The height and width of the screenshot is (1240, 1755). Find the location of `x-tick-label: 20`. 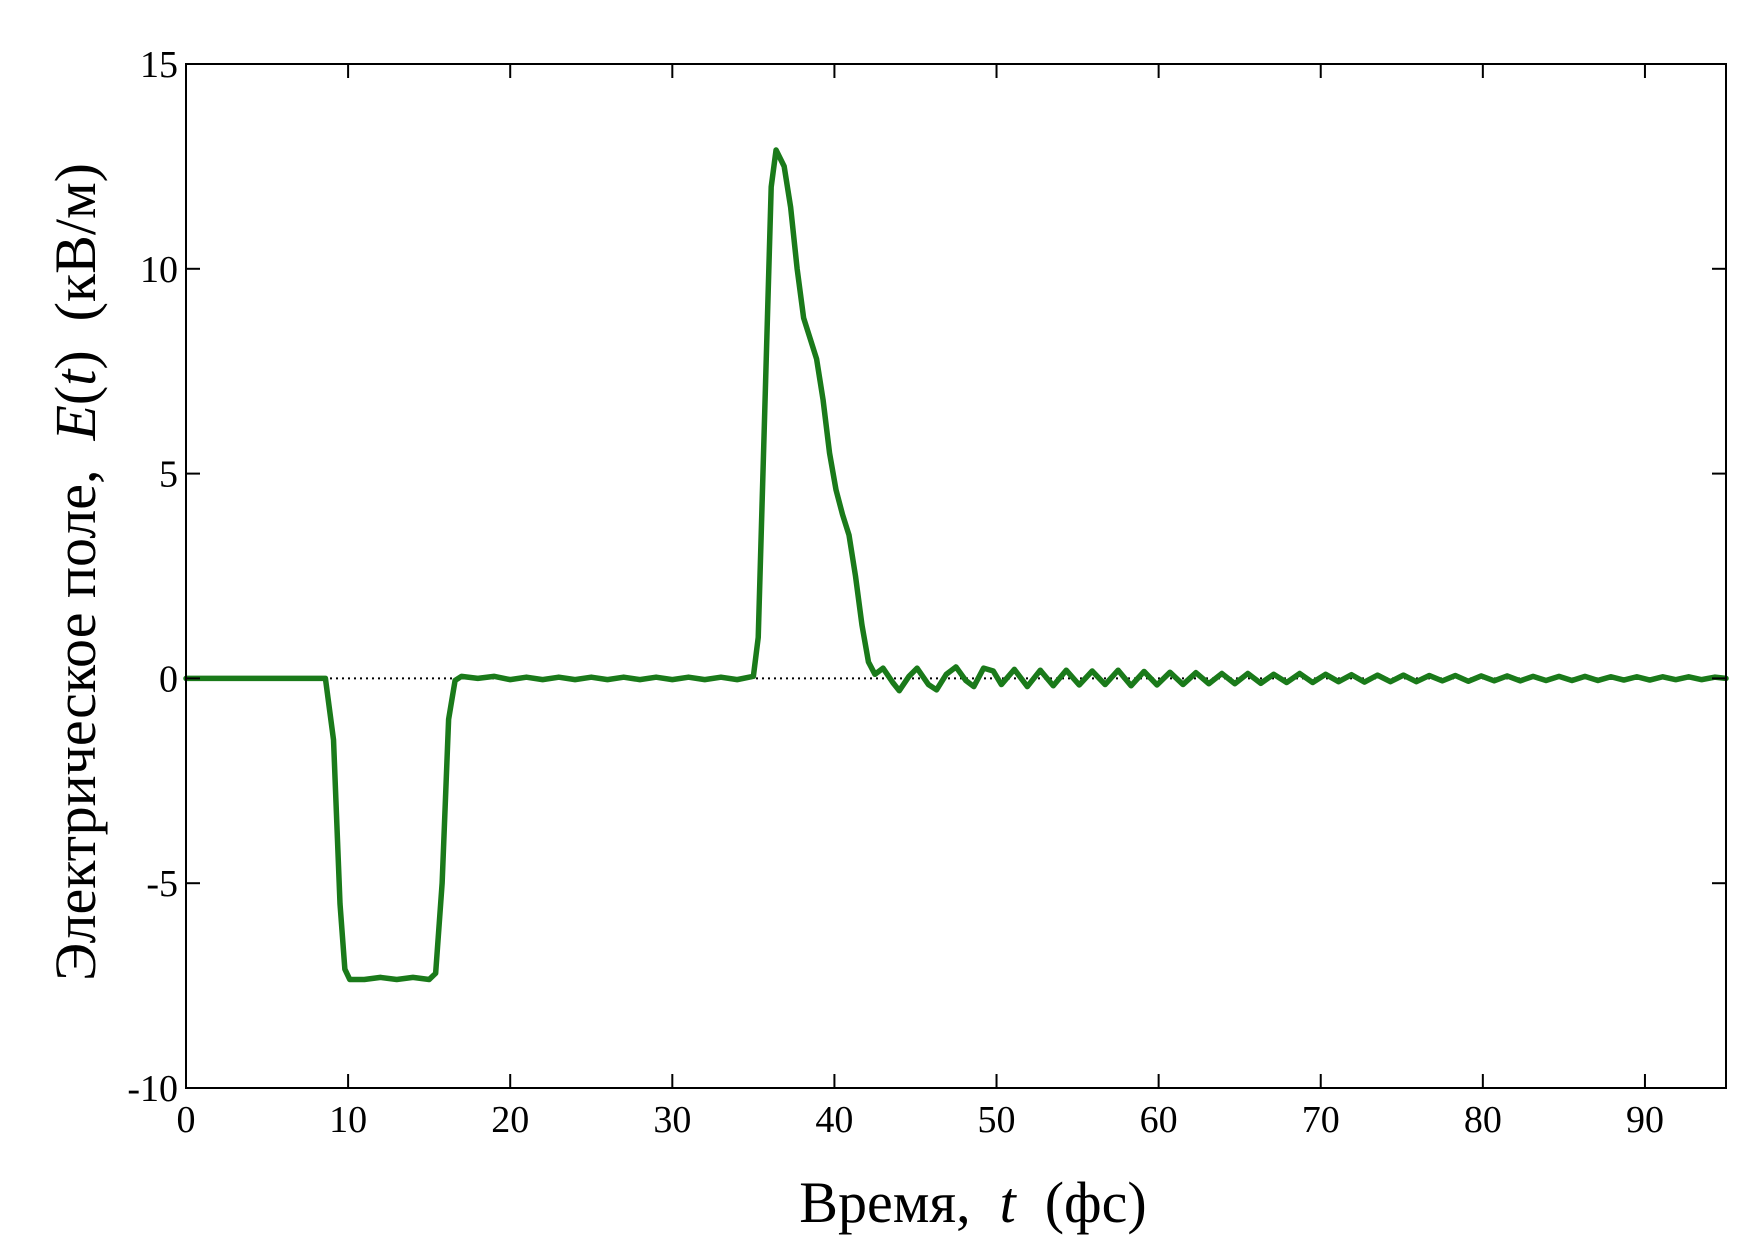

x-tick-label: 20 is located at coordinates (510, 1120).